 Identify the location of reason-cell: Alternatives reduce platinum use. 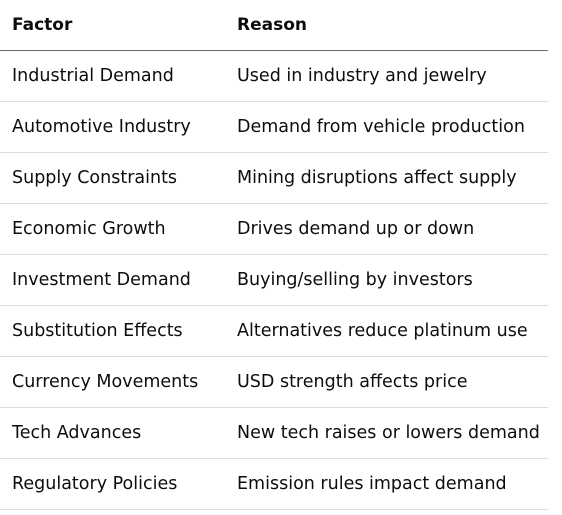
(386, 331).